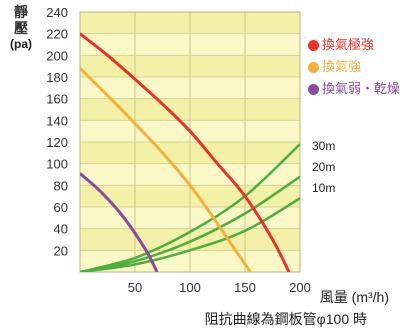 This screenshot has width=419, height=332. What do you see at coordinates (135, 287) in the screenshot?
I see `x-tick-label: 50` at bounding box center [135, 287].